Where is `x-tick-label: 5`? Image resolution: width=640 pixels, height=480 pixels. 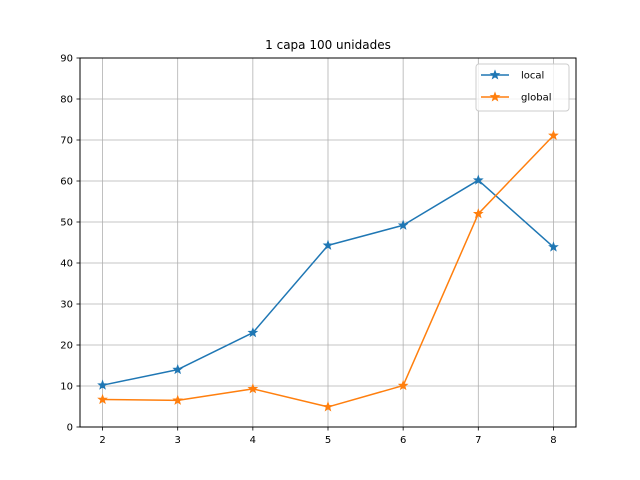 x-tick-label: 5 is located at coordinates (328, 440).